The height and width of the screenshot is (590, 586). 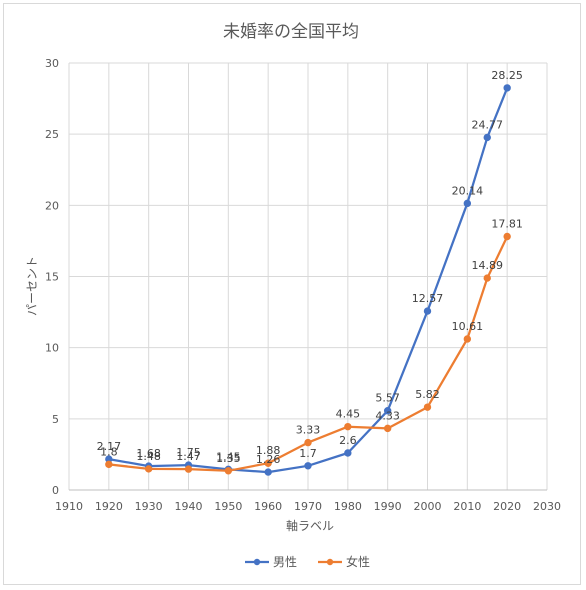 I want to click on y-tick-label: 10, so click(x=52, y=348).